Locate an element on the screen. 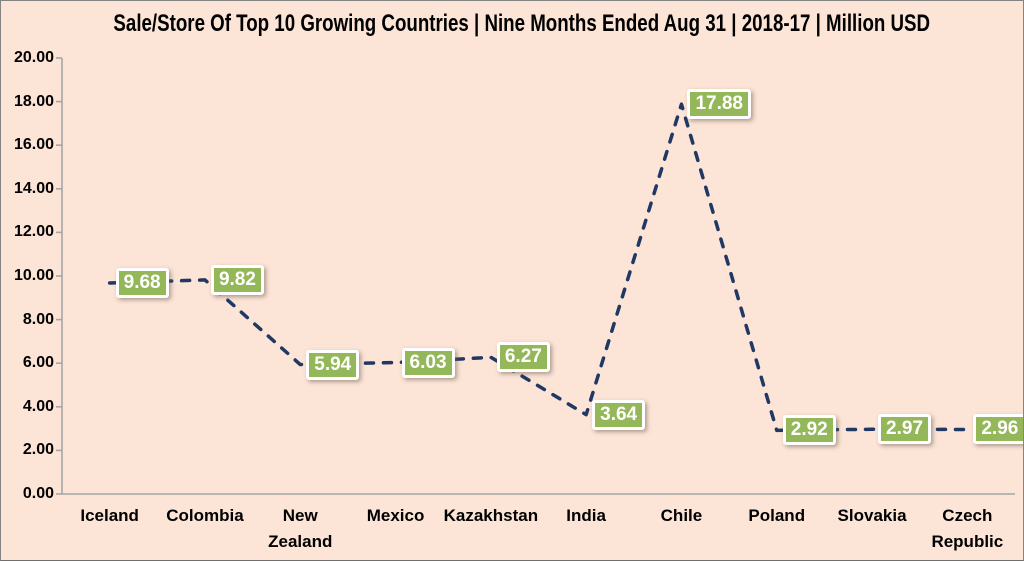 Image resolution: width=1024 pixels, height=561 pixels. y-axis-tick-label: 16.00 is located at coordinates (33, 145).